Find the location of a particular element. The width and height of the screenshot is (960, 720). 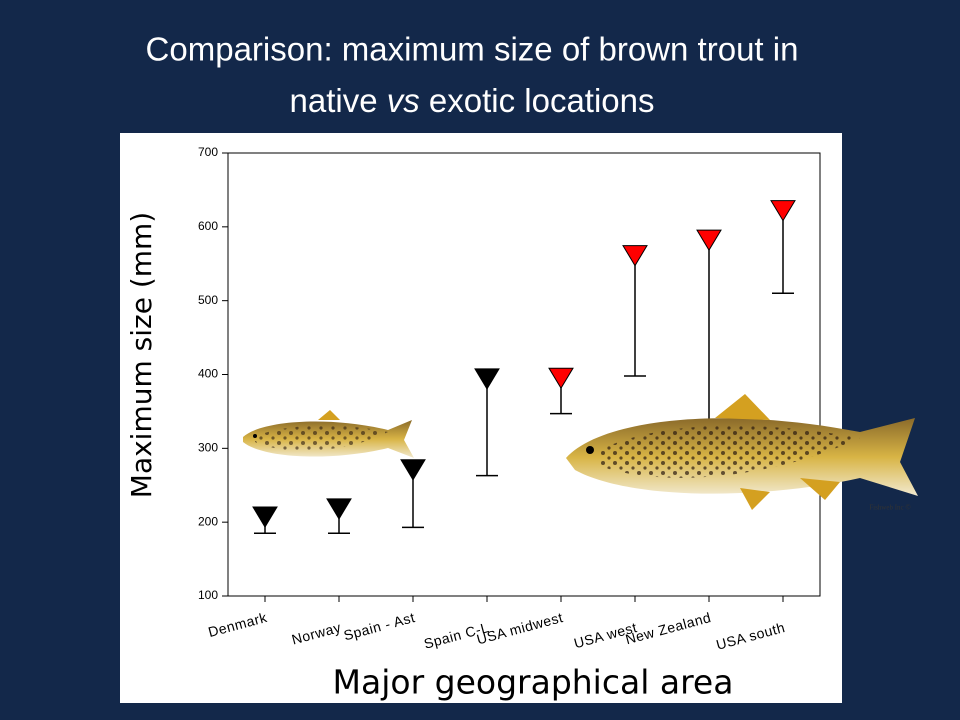

y-tick-label: 300 is located at coordinates (208, 448).